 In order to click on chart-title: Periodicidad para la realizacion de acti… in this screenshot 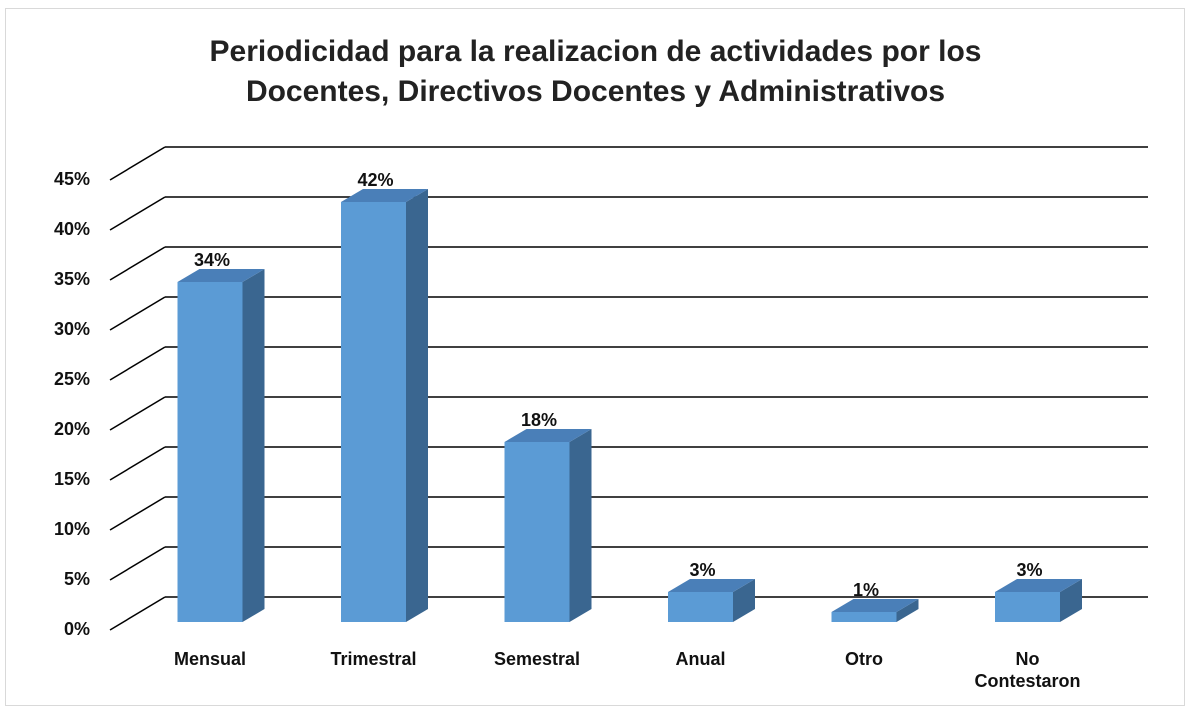, I will do `click(595, 71)`.